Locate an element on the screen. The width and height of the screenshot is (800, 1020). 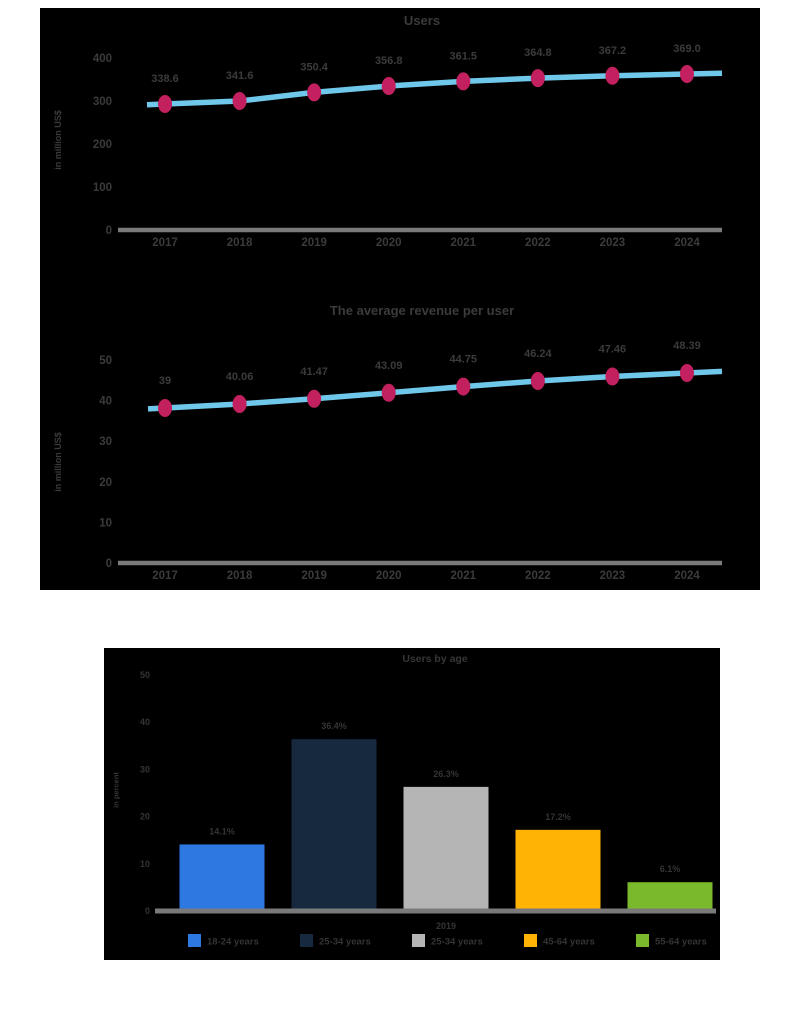
legend-label: 55-64 years is located at coordinates (681, 942).